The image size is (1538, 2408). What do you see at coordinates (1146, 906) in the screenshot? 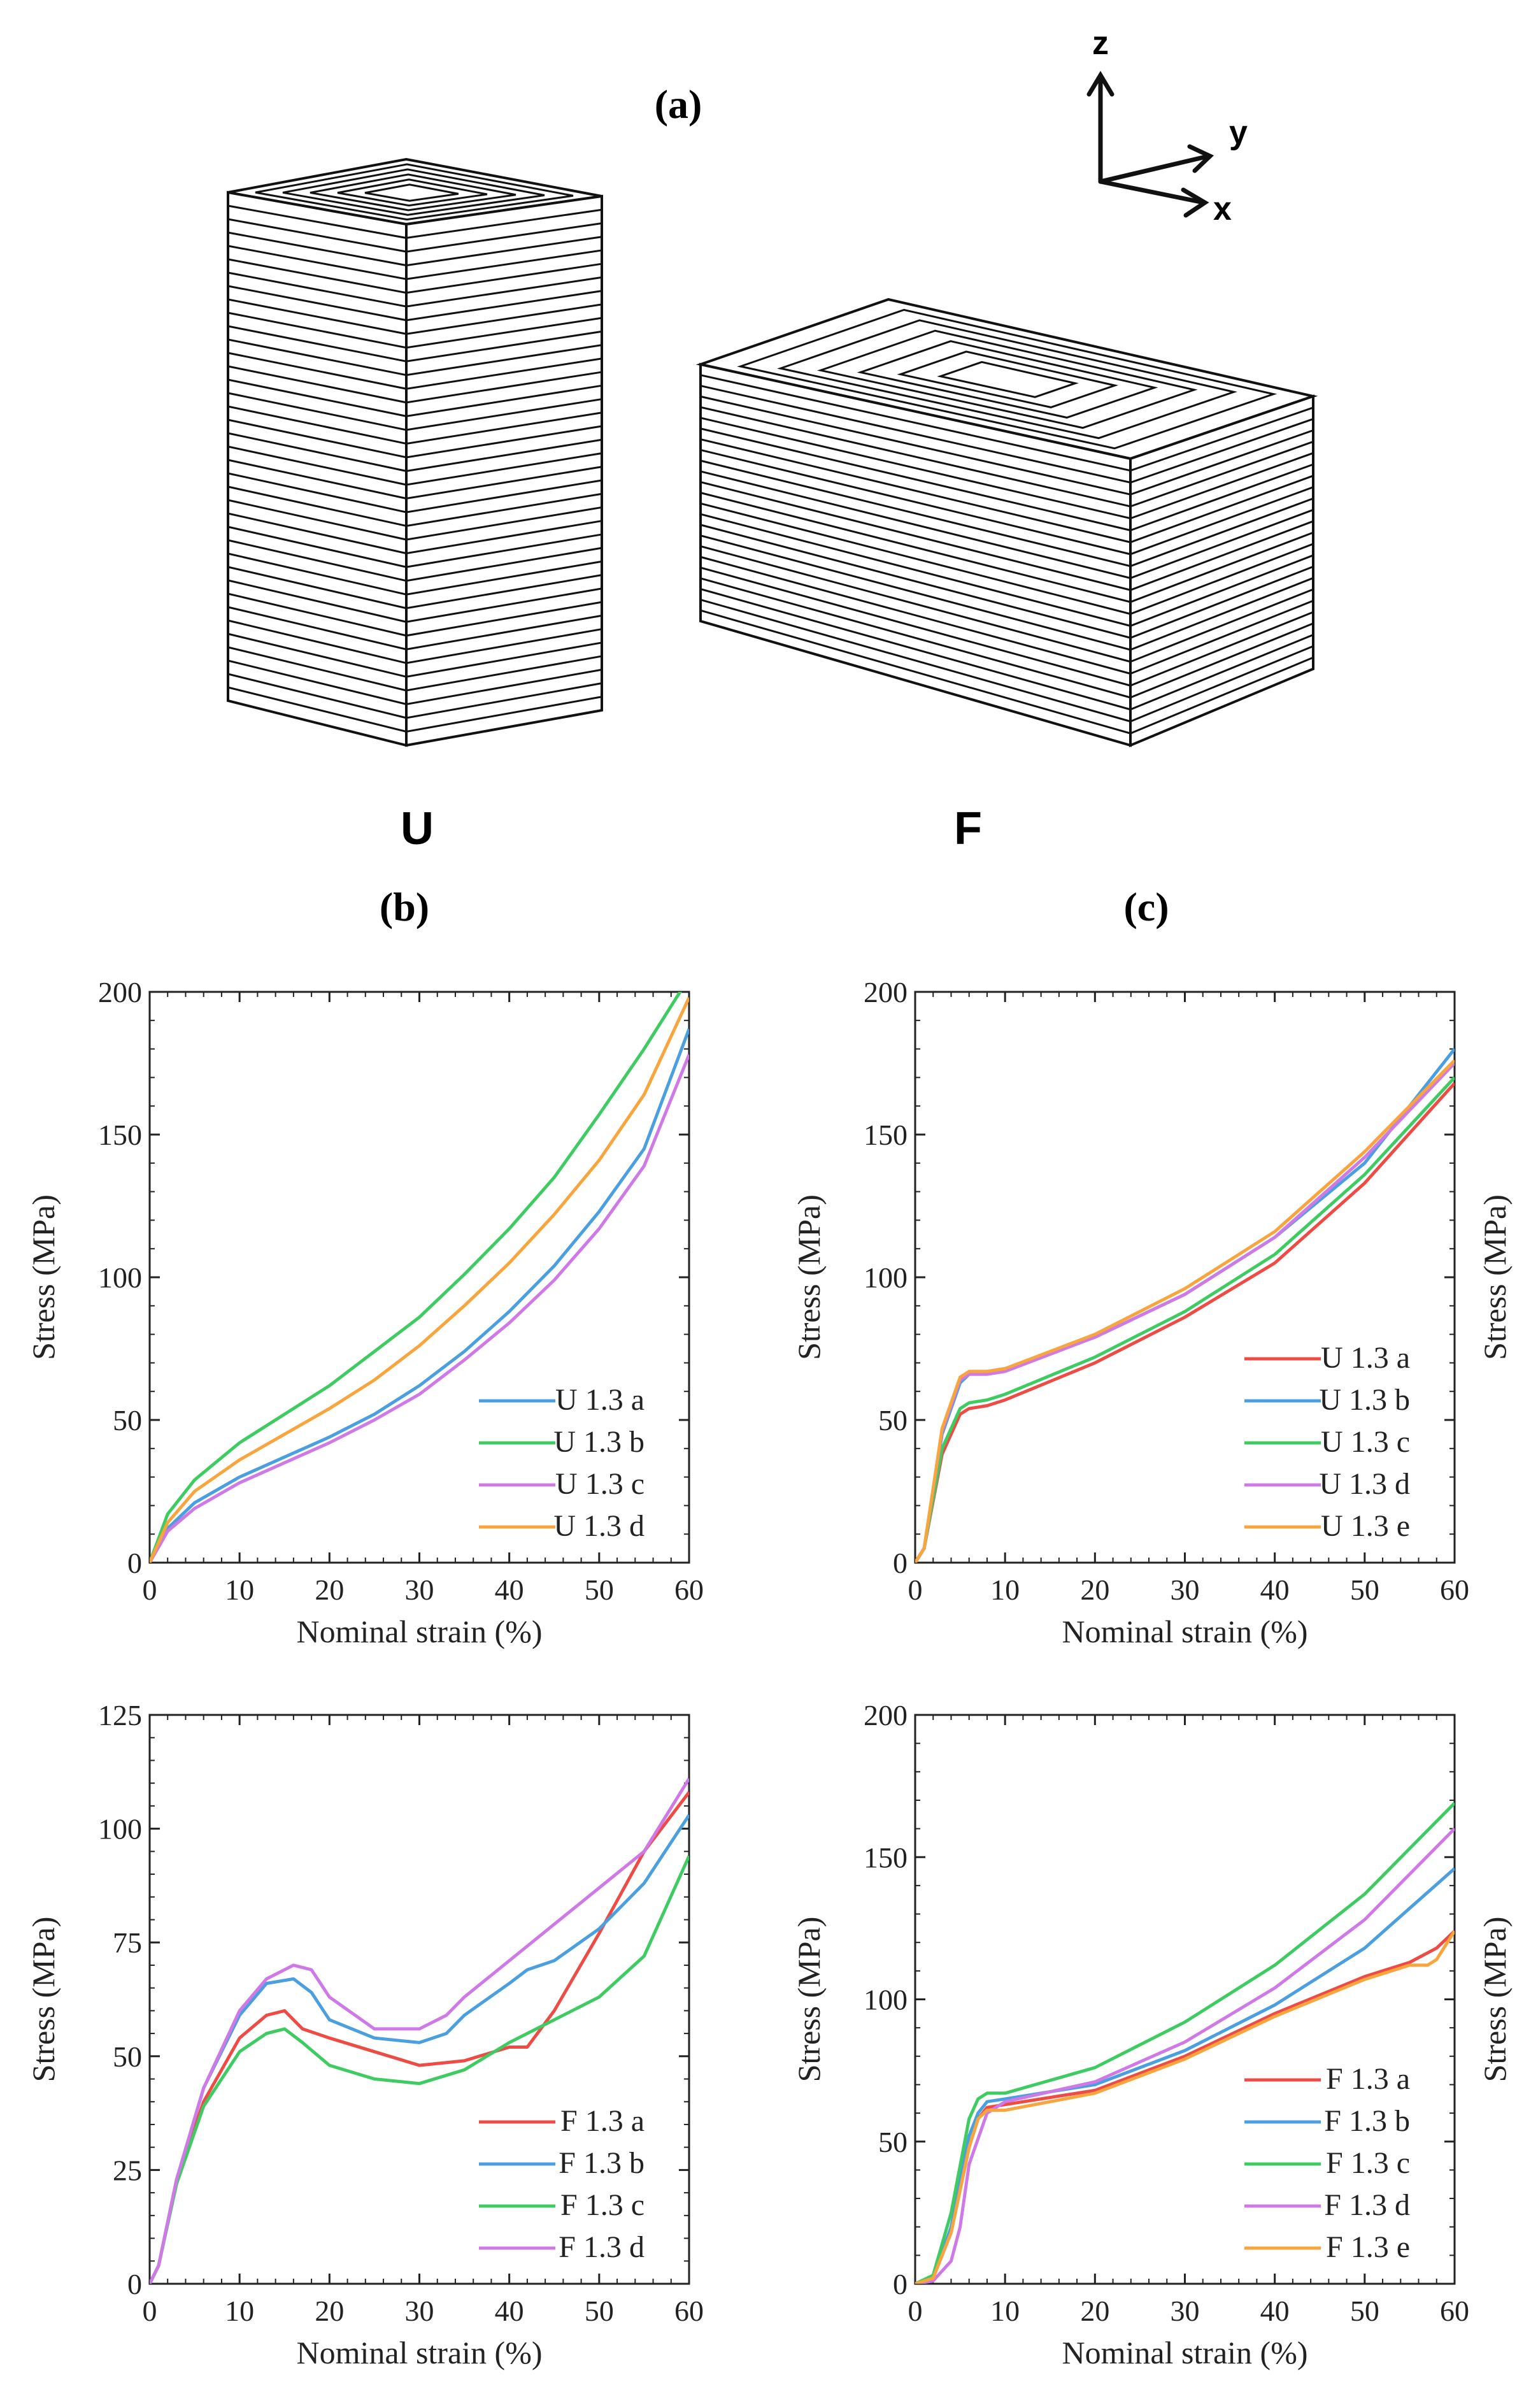
I see `panel-label-c: (c)` at bounding box center [1146, 906].